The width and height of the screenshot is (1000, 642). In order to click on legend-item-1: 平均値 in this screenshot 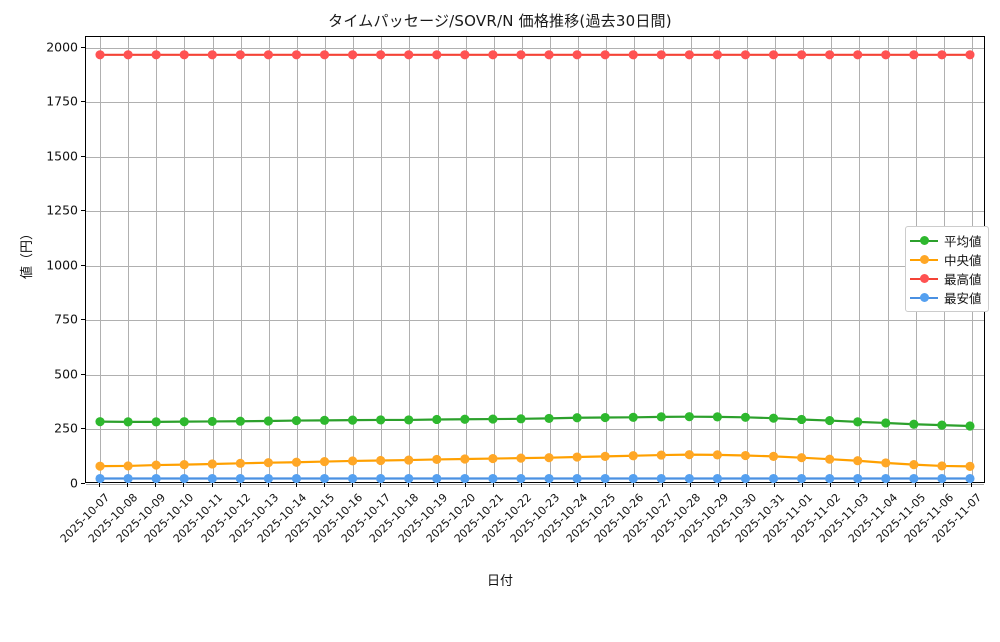, I will do `click(946, 240)`.